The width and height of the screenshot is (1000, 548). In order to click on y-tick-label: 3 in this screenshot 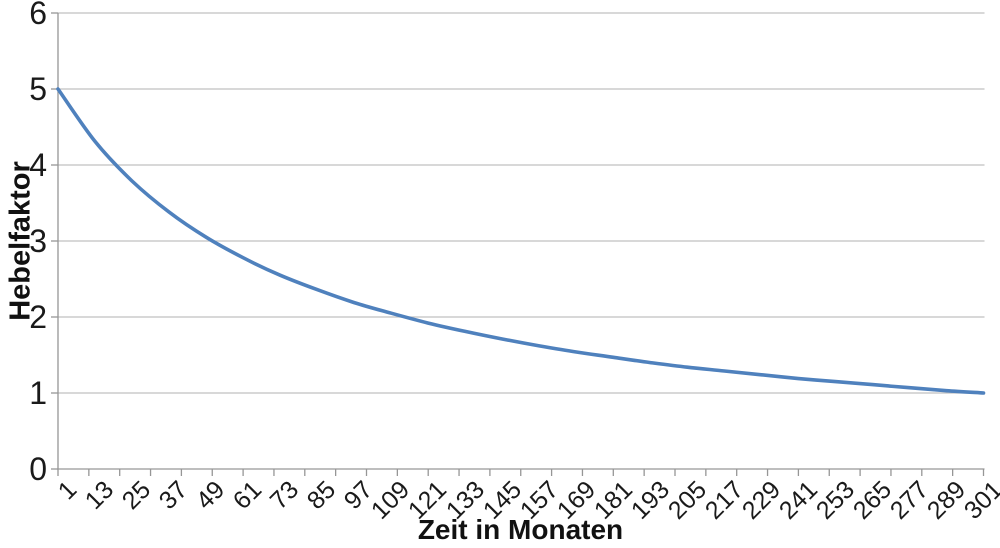, I will do `click(38, 241)`.